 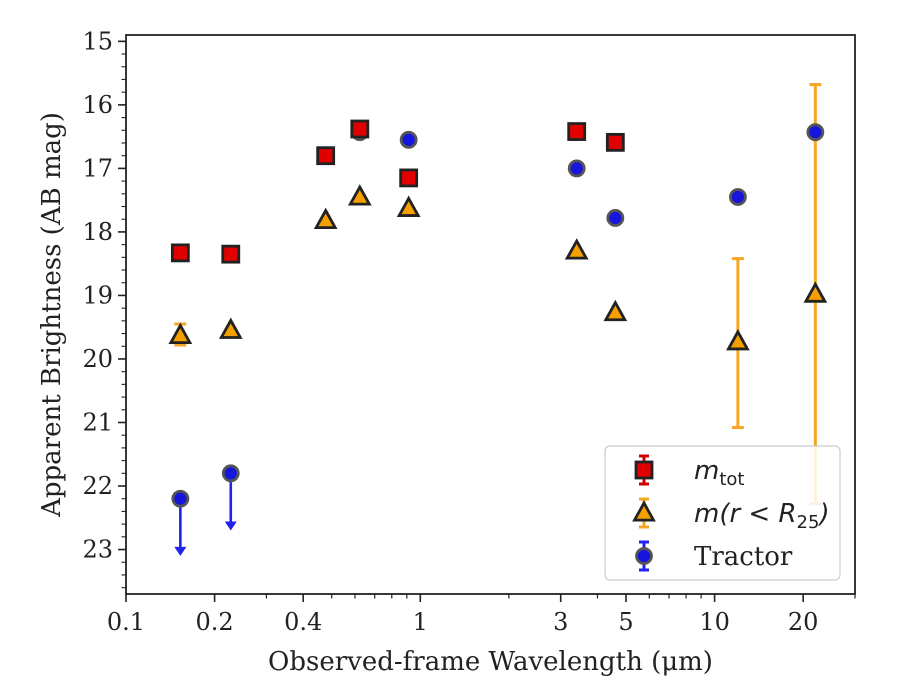 I want to click on y-tick-label: 23, so click(x=97, y=550).